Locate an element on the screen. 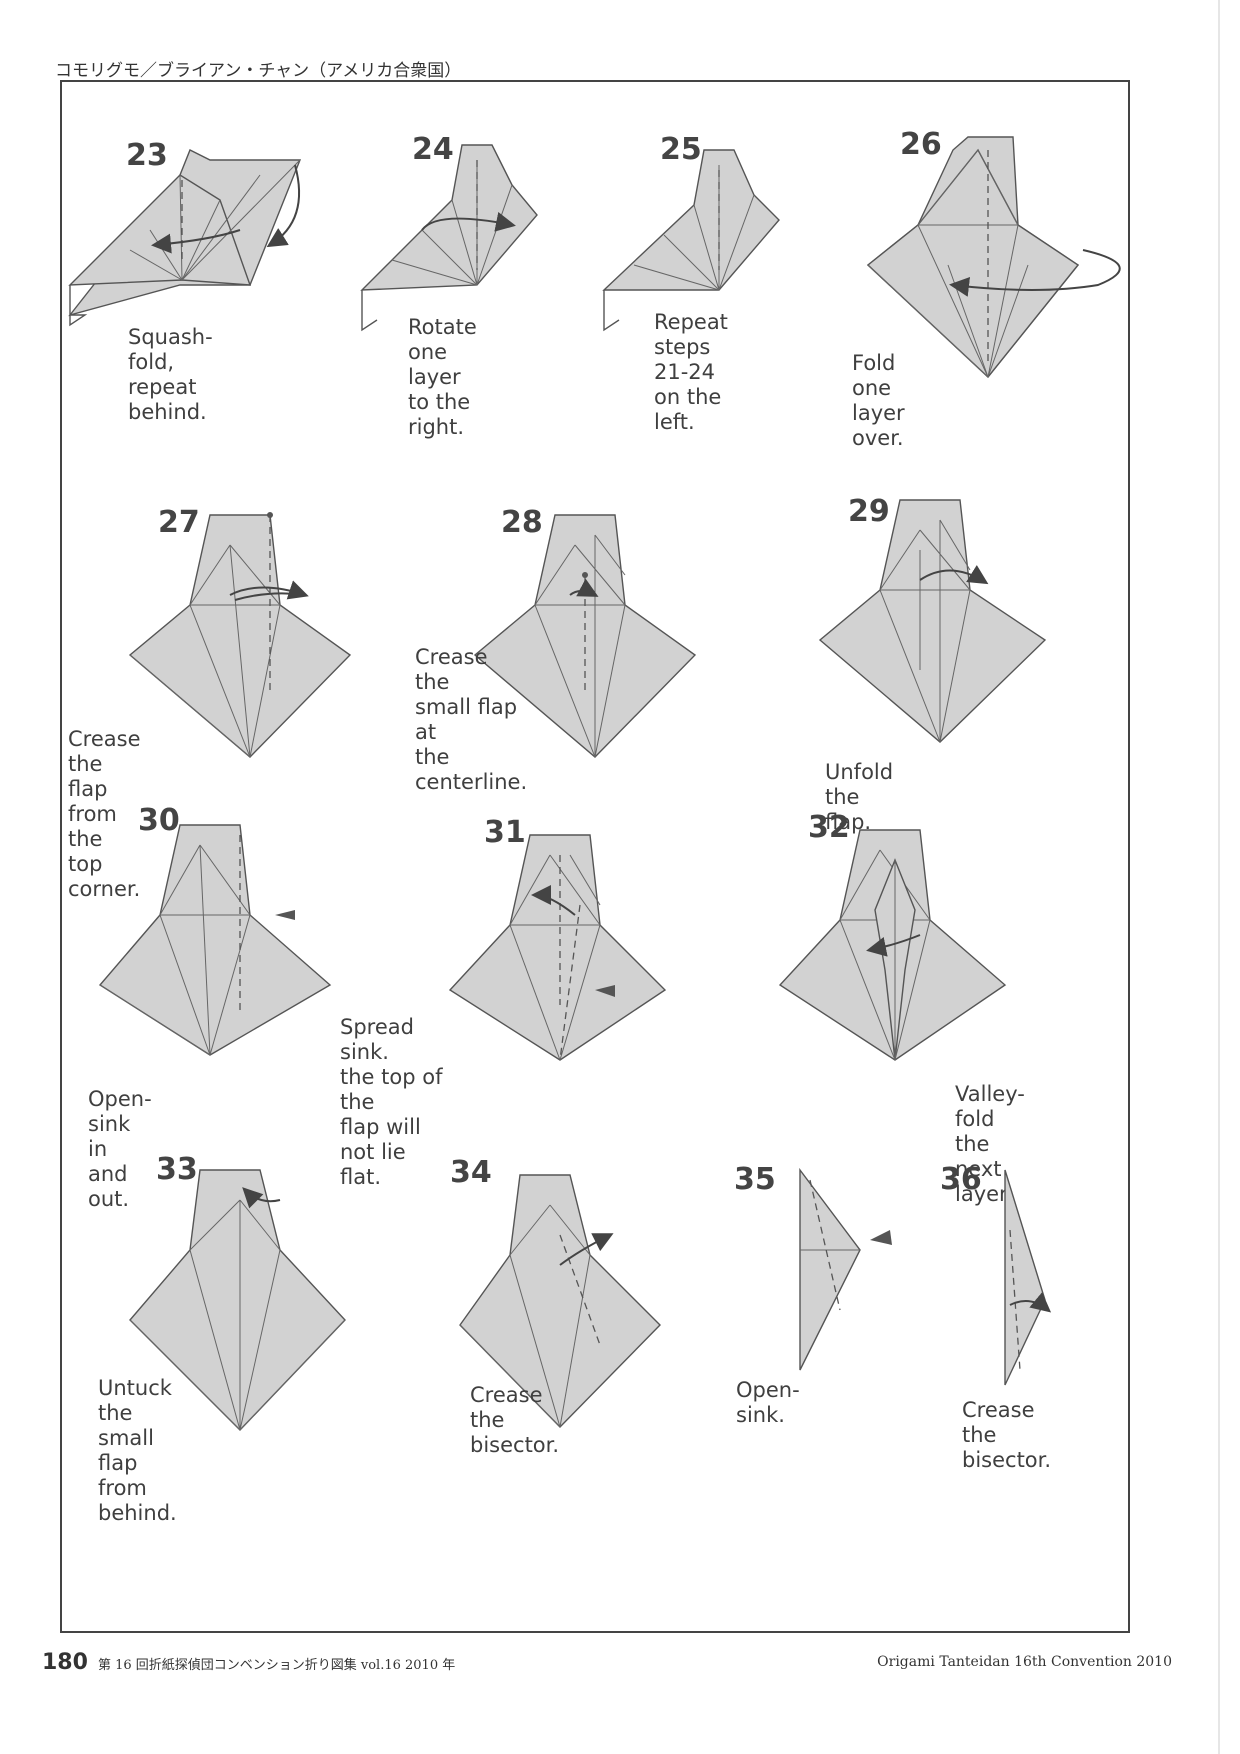 This screenshot has width=1240, height=1754. step-caption: Repeat steps 21-24 on the left. is located at coordinates (691, 372).